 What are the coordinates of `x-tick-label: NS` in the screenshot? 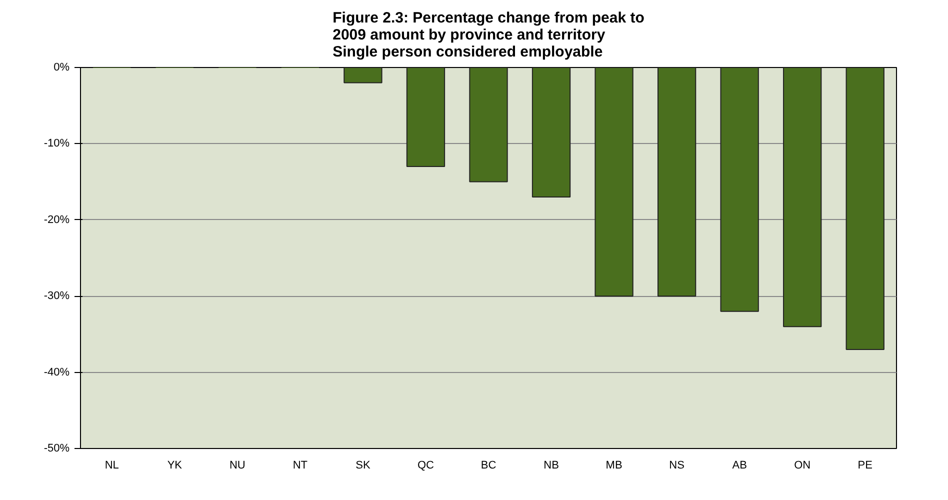 It's located at (676, 466).